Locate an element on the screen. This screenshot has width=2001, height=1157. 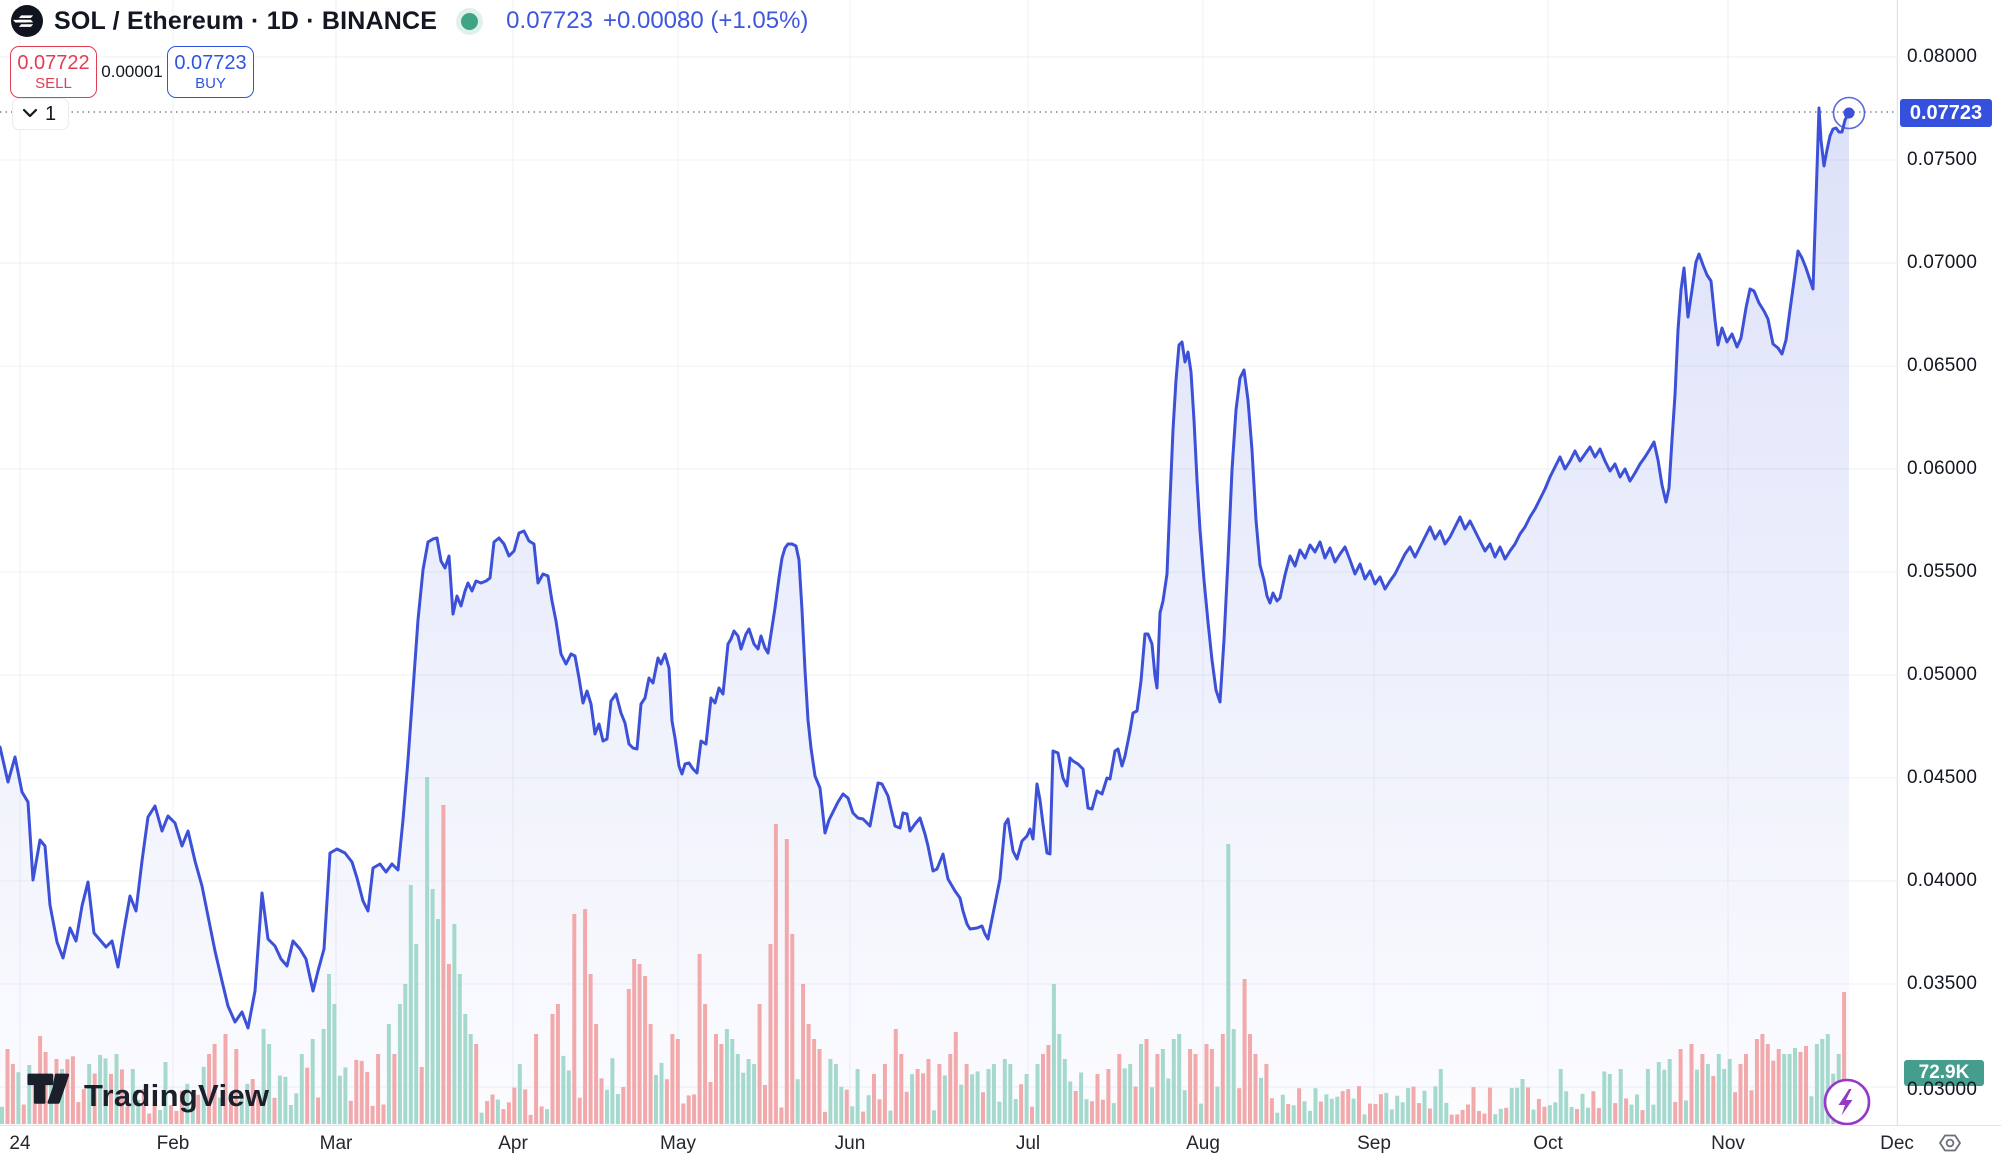
time-tick-label: Nov is located at coordinates (1728, 1143).